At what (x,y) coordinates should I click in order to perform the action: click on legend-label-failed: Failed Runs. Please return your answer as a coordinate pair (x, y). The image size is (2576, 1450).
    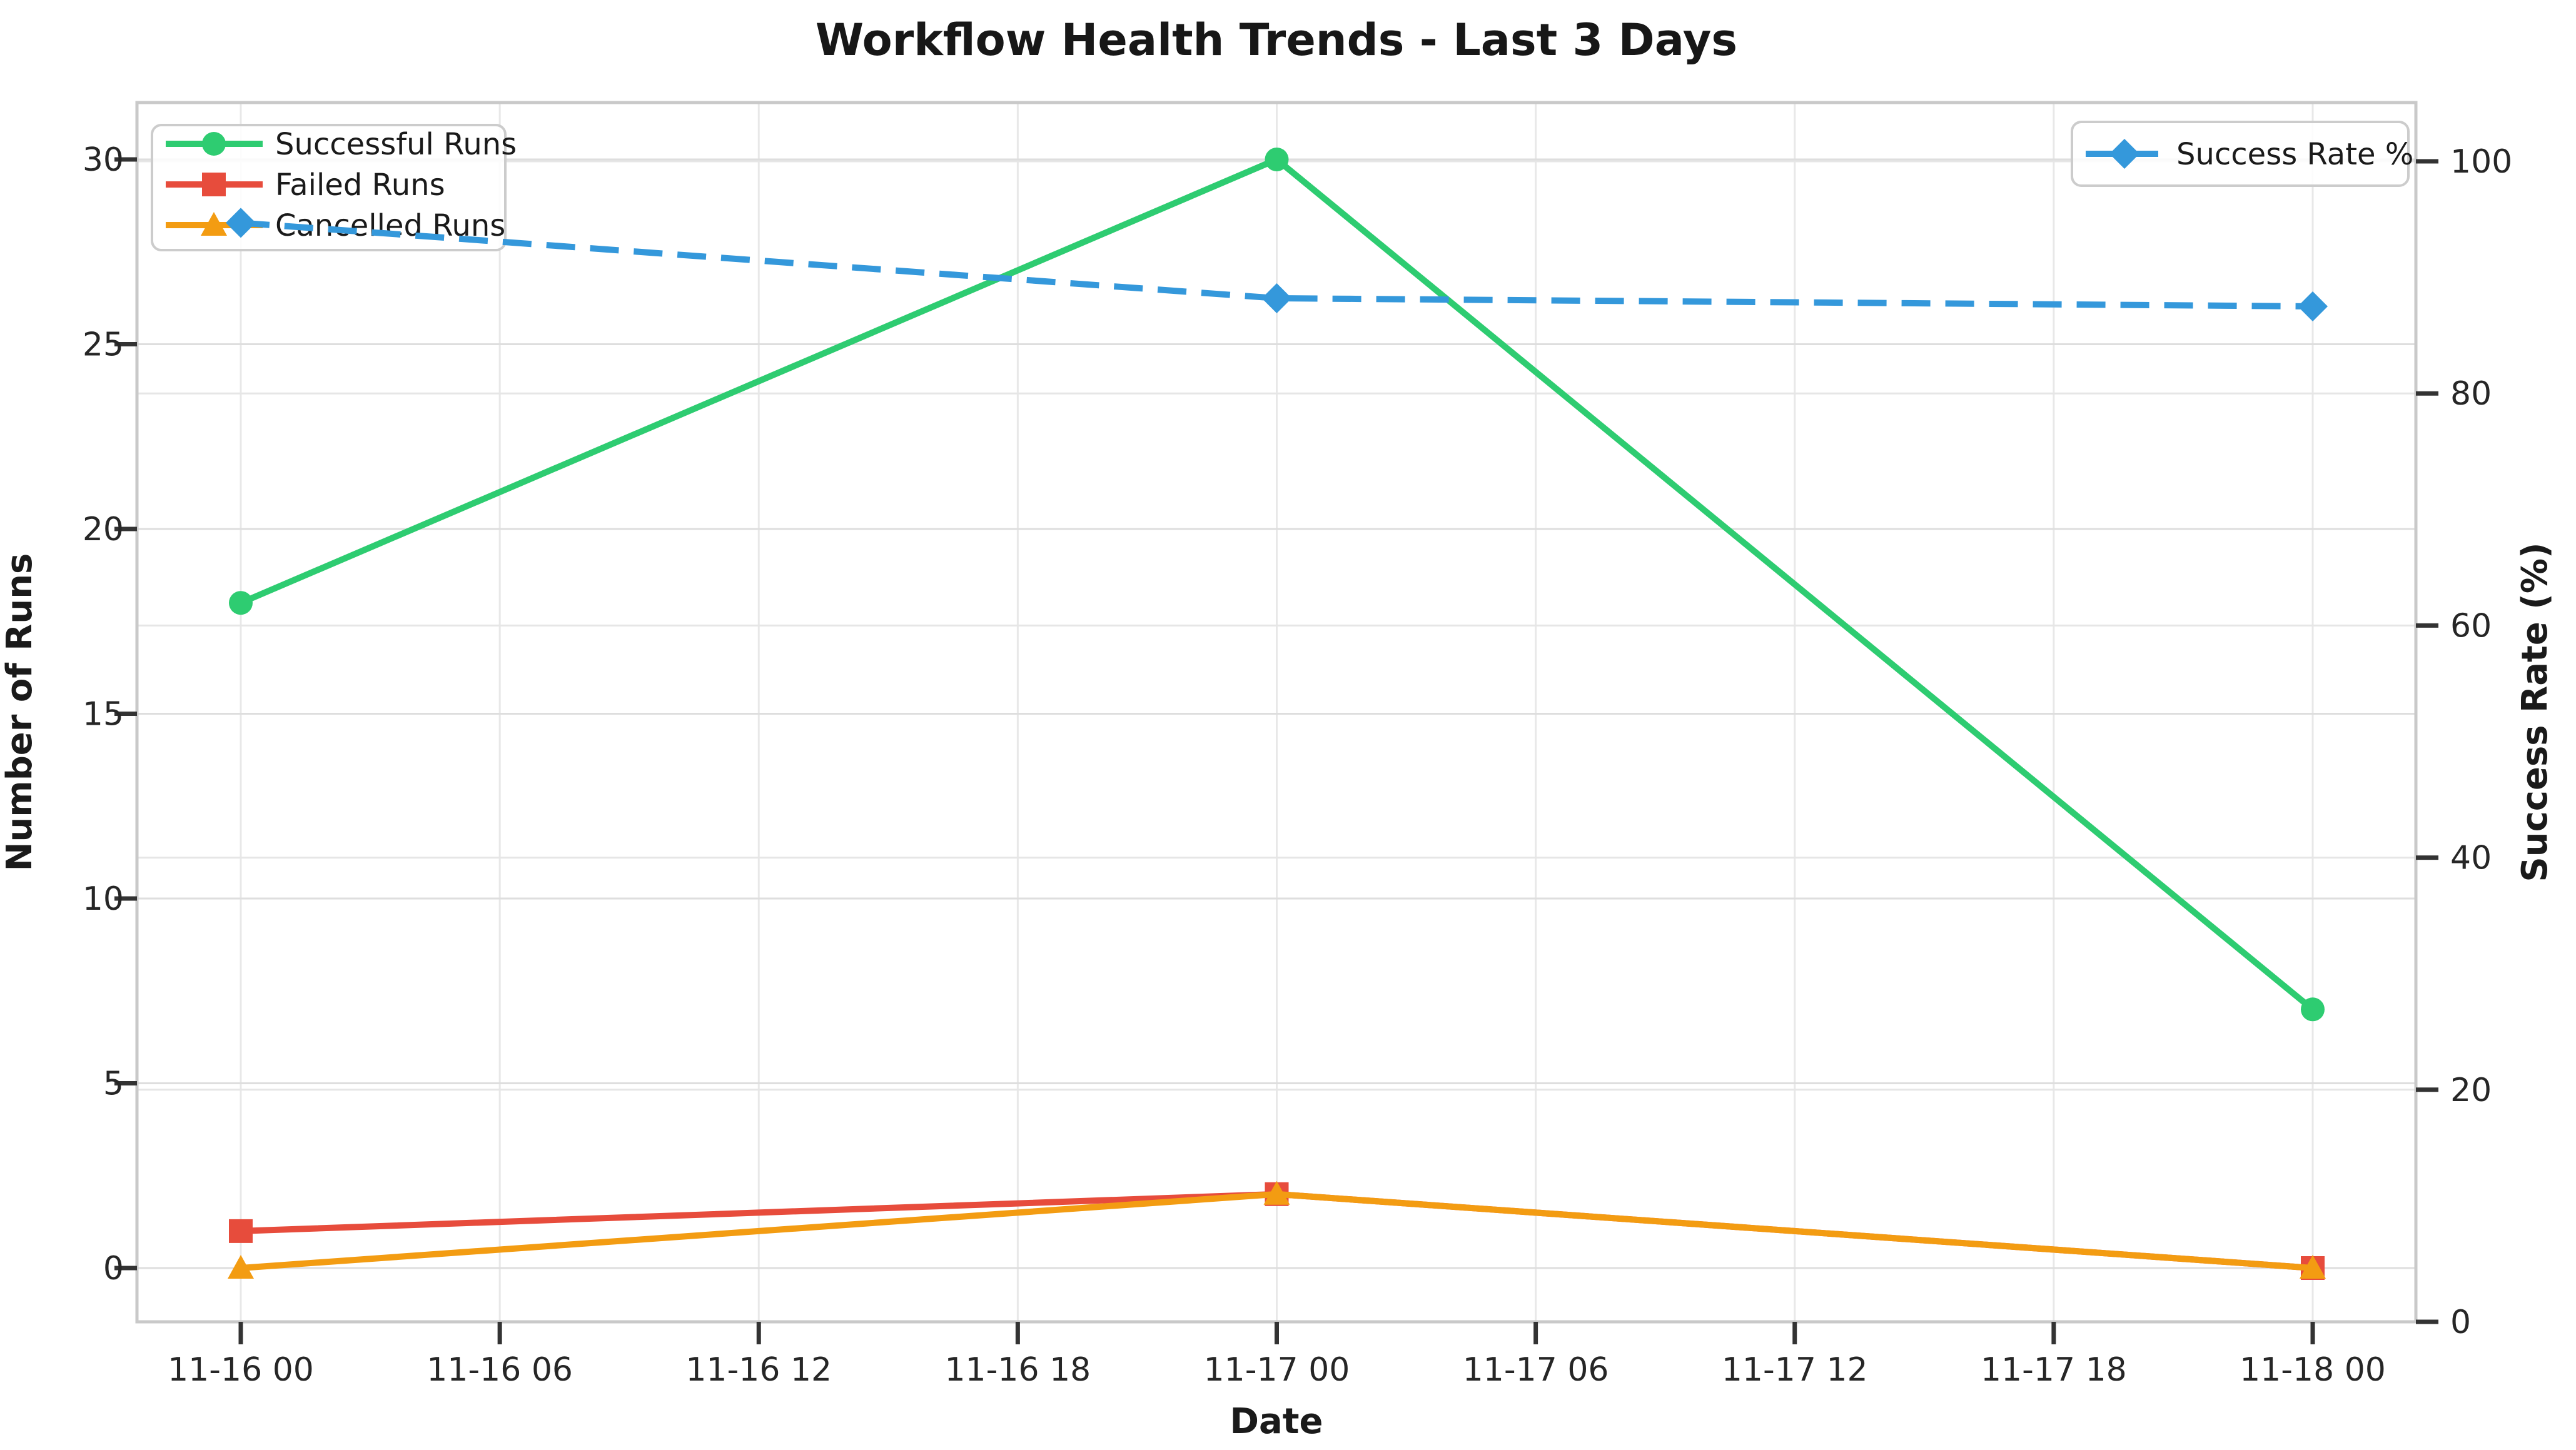
    Looking at the image, I should click on (360, 185).